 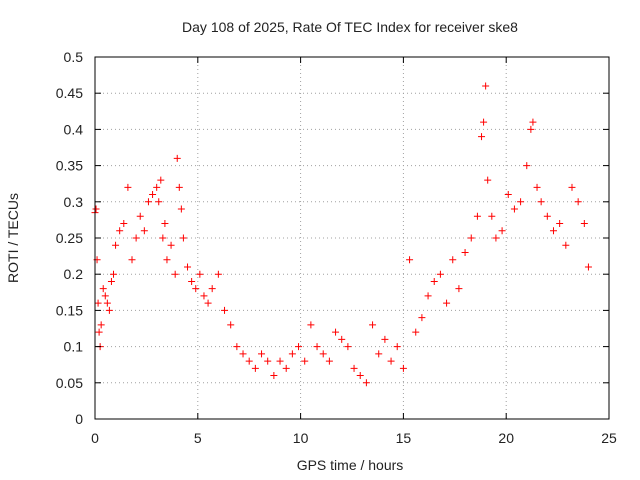 What do you see at coordinates (69, 93) in the screenshot?
I see `y-tick-label: 0.45` at bounding box center [69, 93].